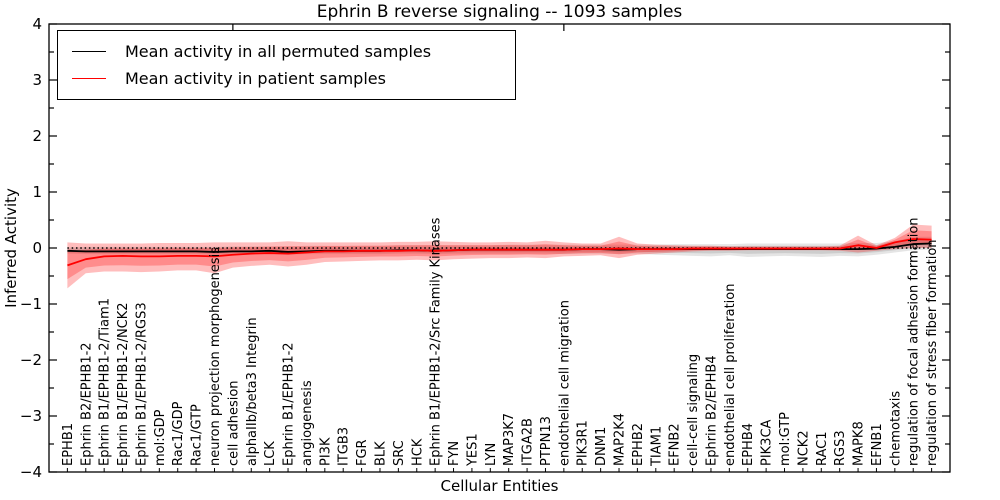  I want to click on x-tick-label: Ephrin B1/EPHB1-2/Src Family Kinases, so click(436, 341).